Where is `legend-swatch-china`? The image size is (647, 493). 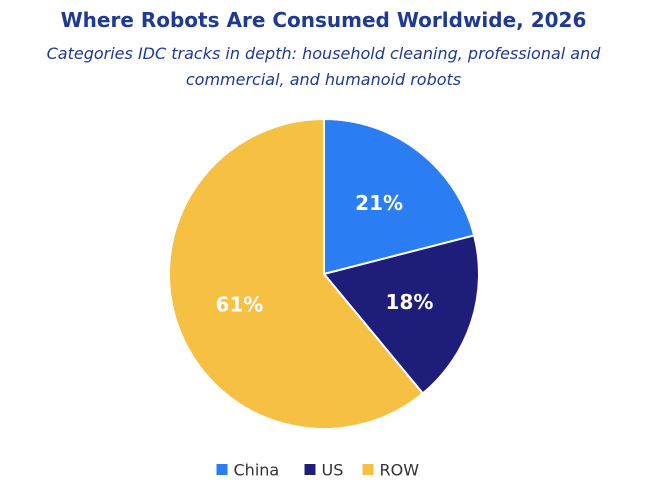
legend-swatch-china is located at coordinates (222, 469).